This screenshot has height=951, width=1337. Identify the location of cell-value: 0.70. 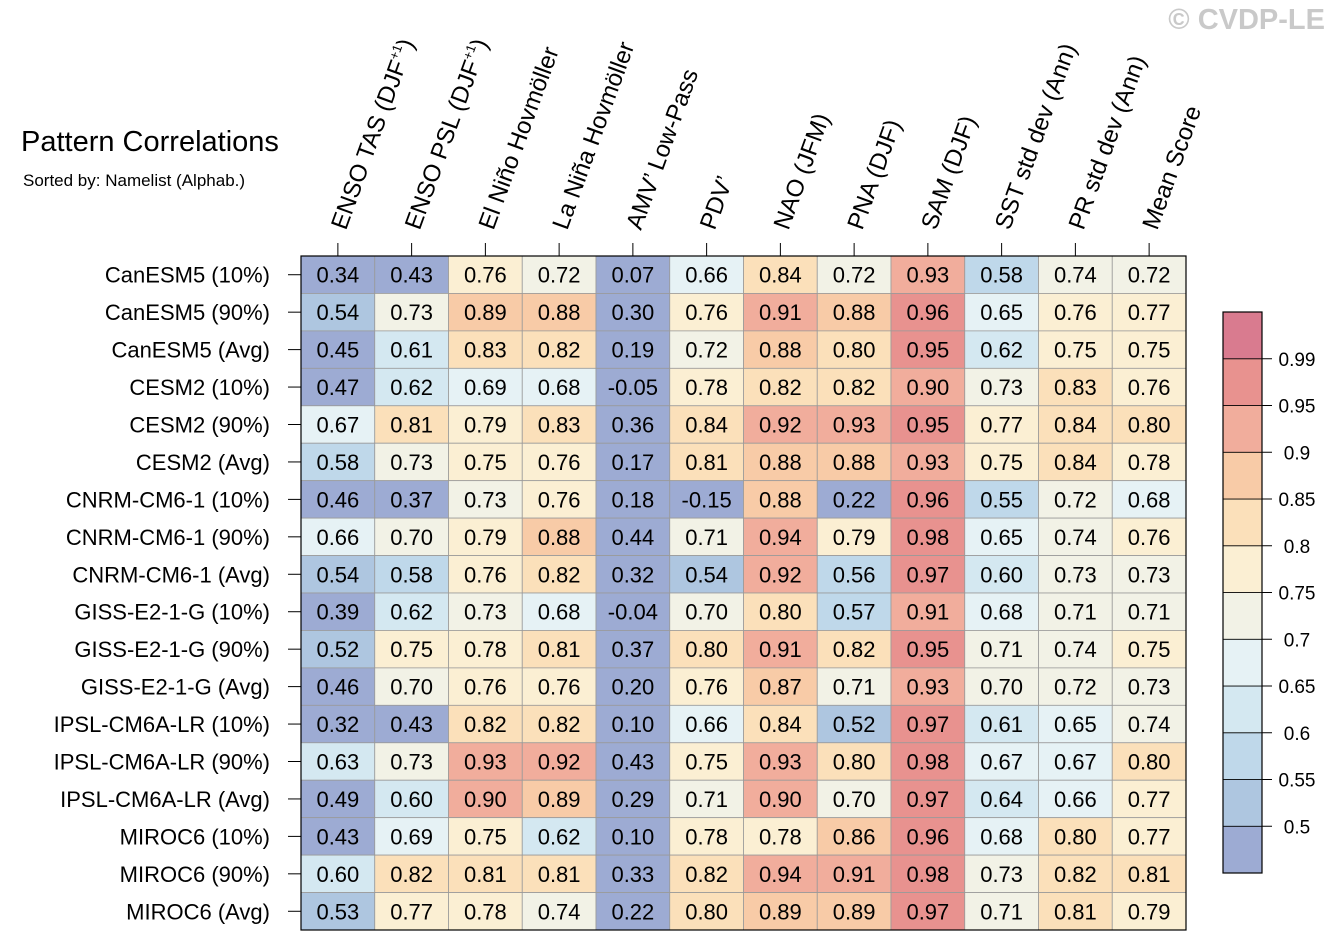
(411, 687).